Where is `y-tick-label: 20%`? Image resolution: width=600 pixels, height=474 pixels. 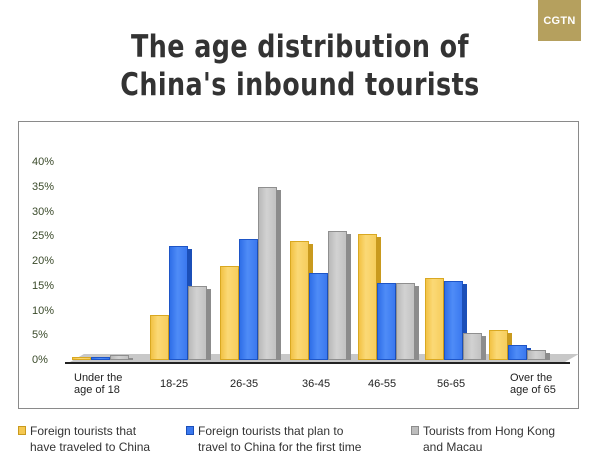
y-tick-label: 20% is located at coordinates (43, 261).